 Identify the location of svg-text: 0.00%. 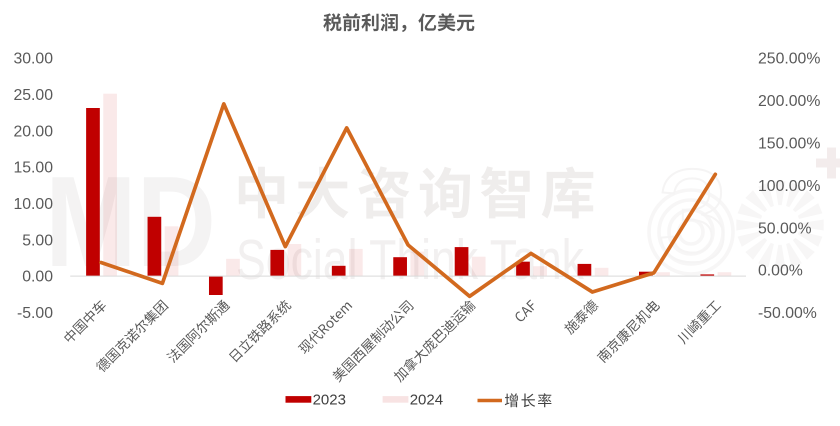
(780, 271).